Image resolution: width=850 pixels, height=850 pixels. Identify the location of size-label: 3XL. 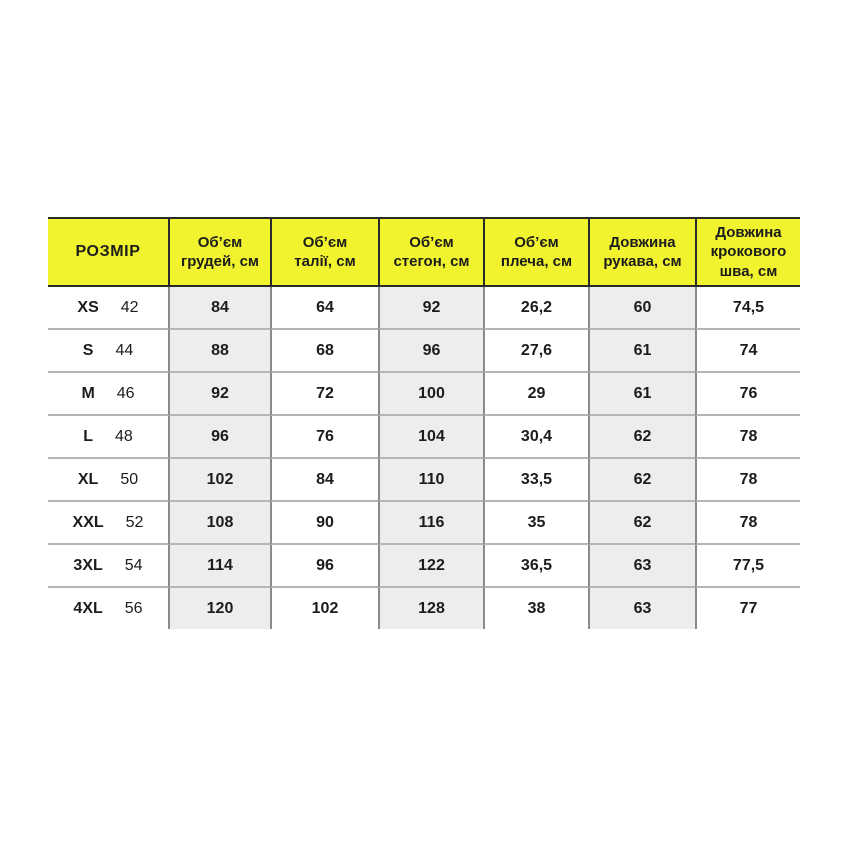
(88, 565).